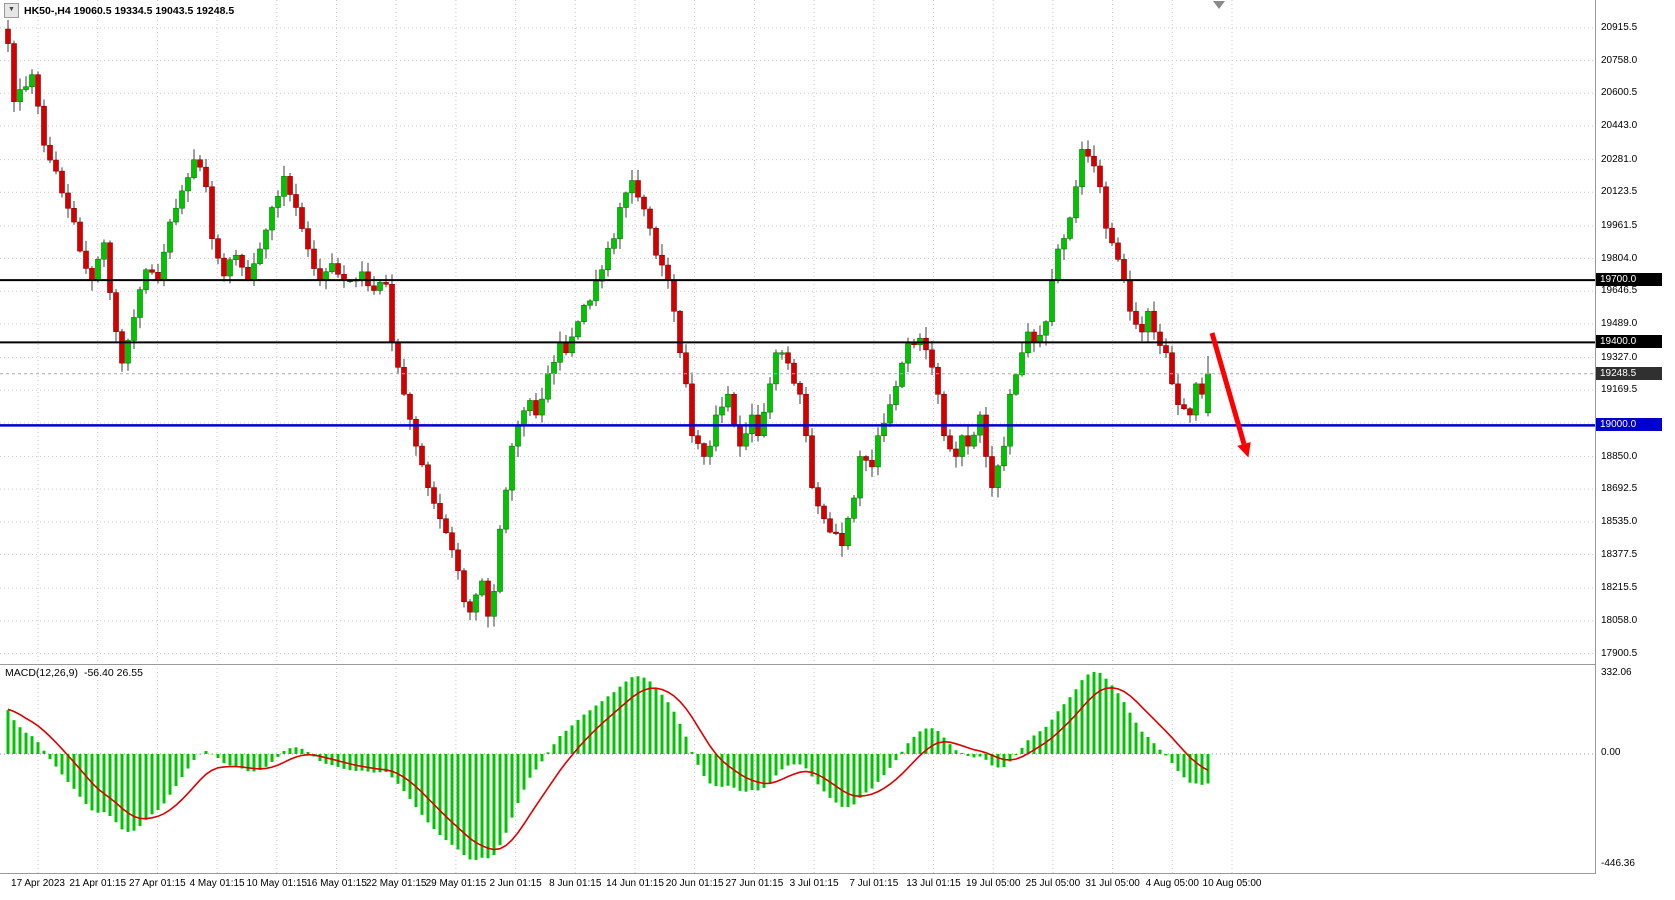 The image size is (1675, 900). I want to click on time-axis-label: 10 Aug 05:00, so click(1232, 883).